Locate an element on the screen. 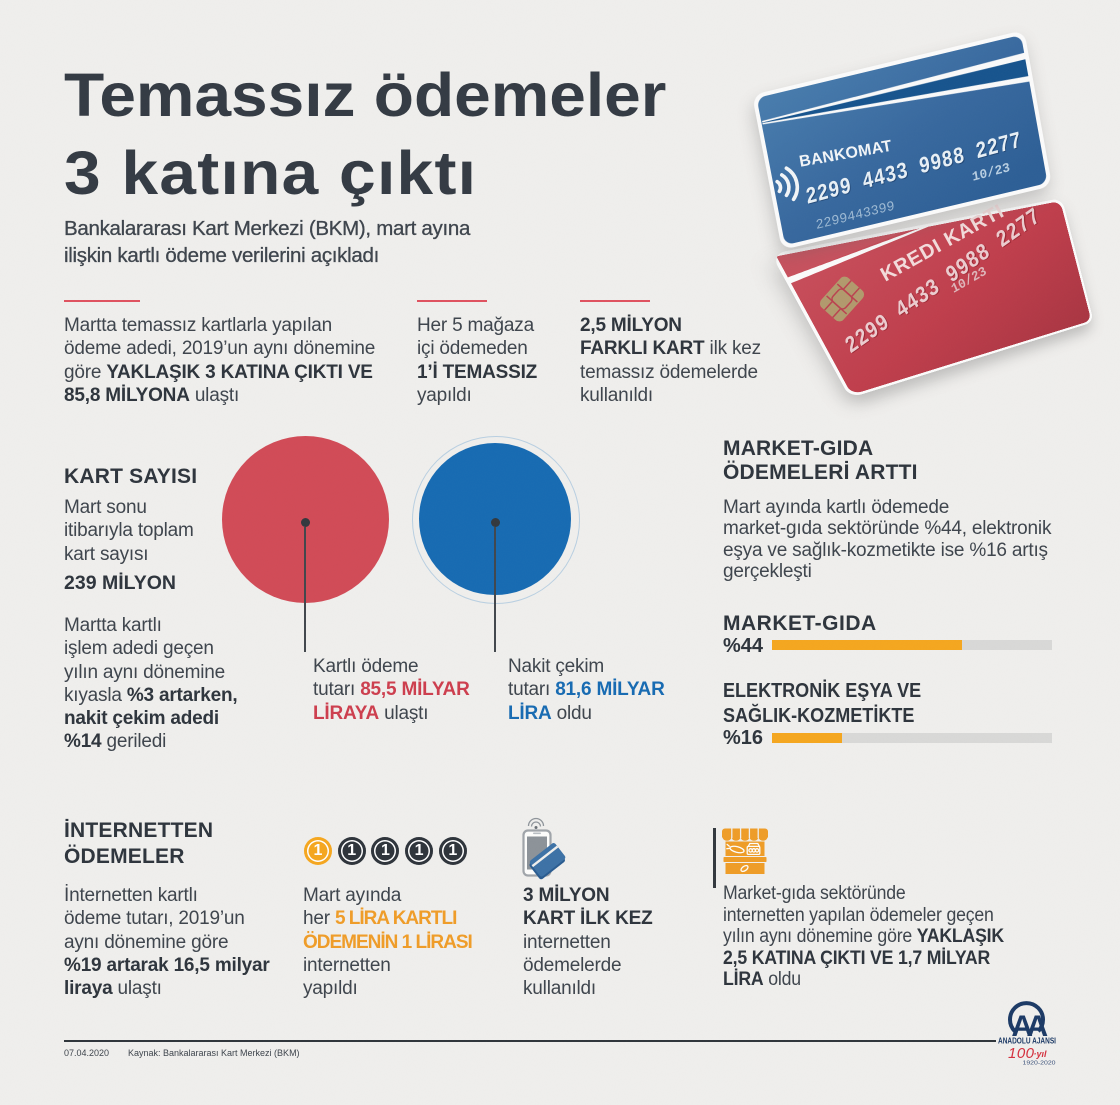 The width and height of the screenshot is (1120, 1105). svg-text: ANADOLU AJANSI is located at coordinates (1027, 1041).